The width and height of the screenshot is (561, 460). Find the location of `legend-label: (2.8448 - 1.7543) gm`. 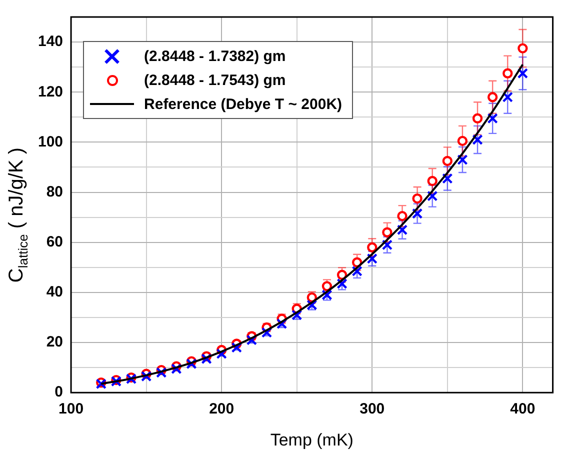

legend-label: (2.8448 - 1.7543) gm is located at coordinates (215, 80).